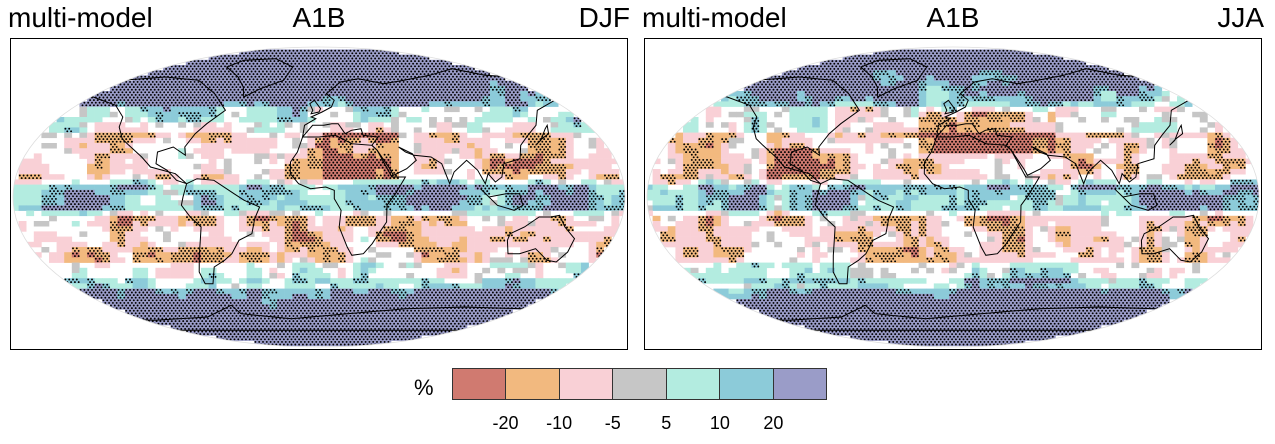 Image resolution: width=1275 pixels, height=444 pixels. What do you see at coordinates (1240, 17) in the screenshot?
I see `season-label: JJA` at bounding box center [1240, 17].